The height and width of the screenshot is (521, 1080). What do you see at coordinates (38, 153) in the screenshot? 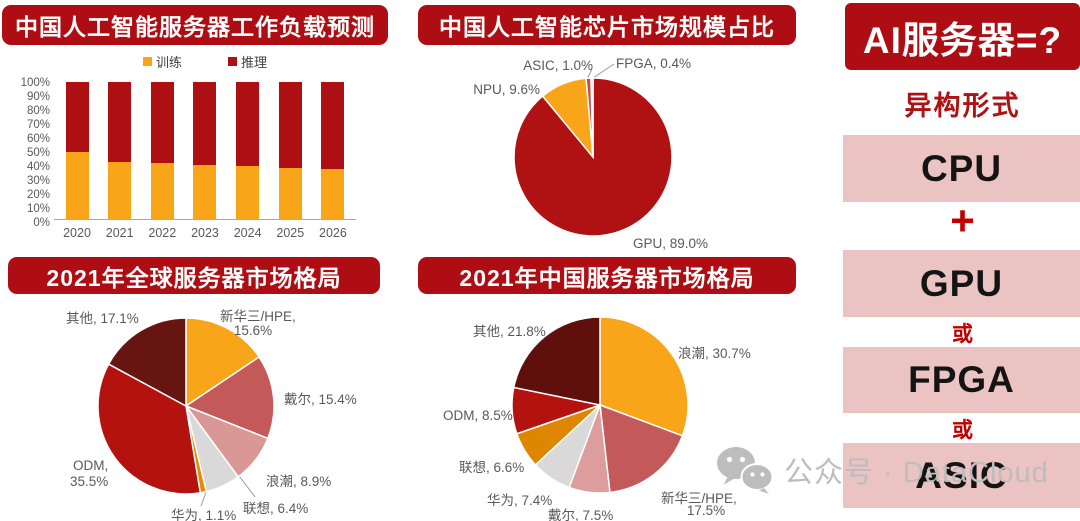
I see `y-tick-label: 50%` at bounding box center [38, 153].